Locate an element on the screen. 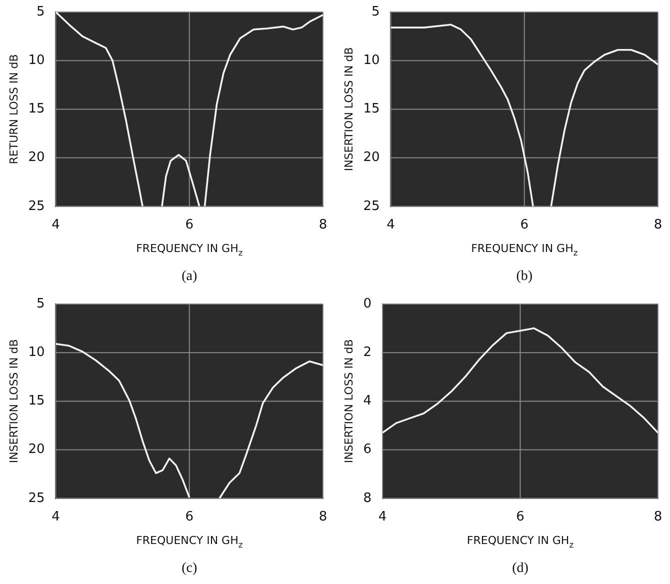  text: (d) is located at coordinates (520, 568).